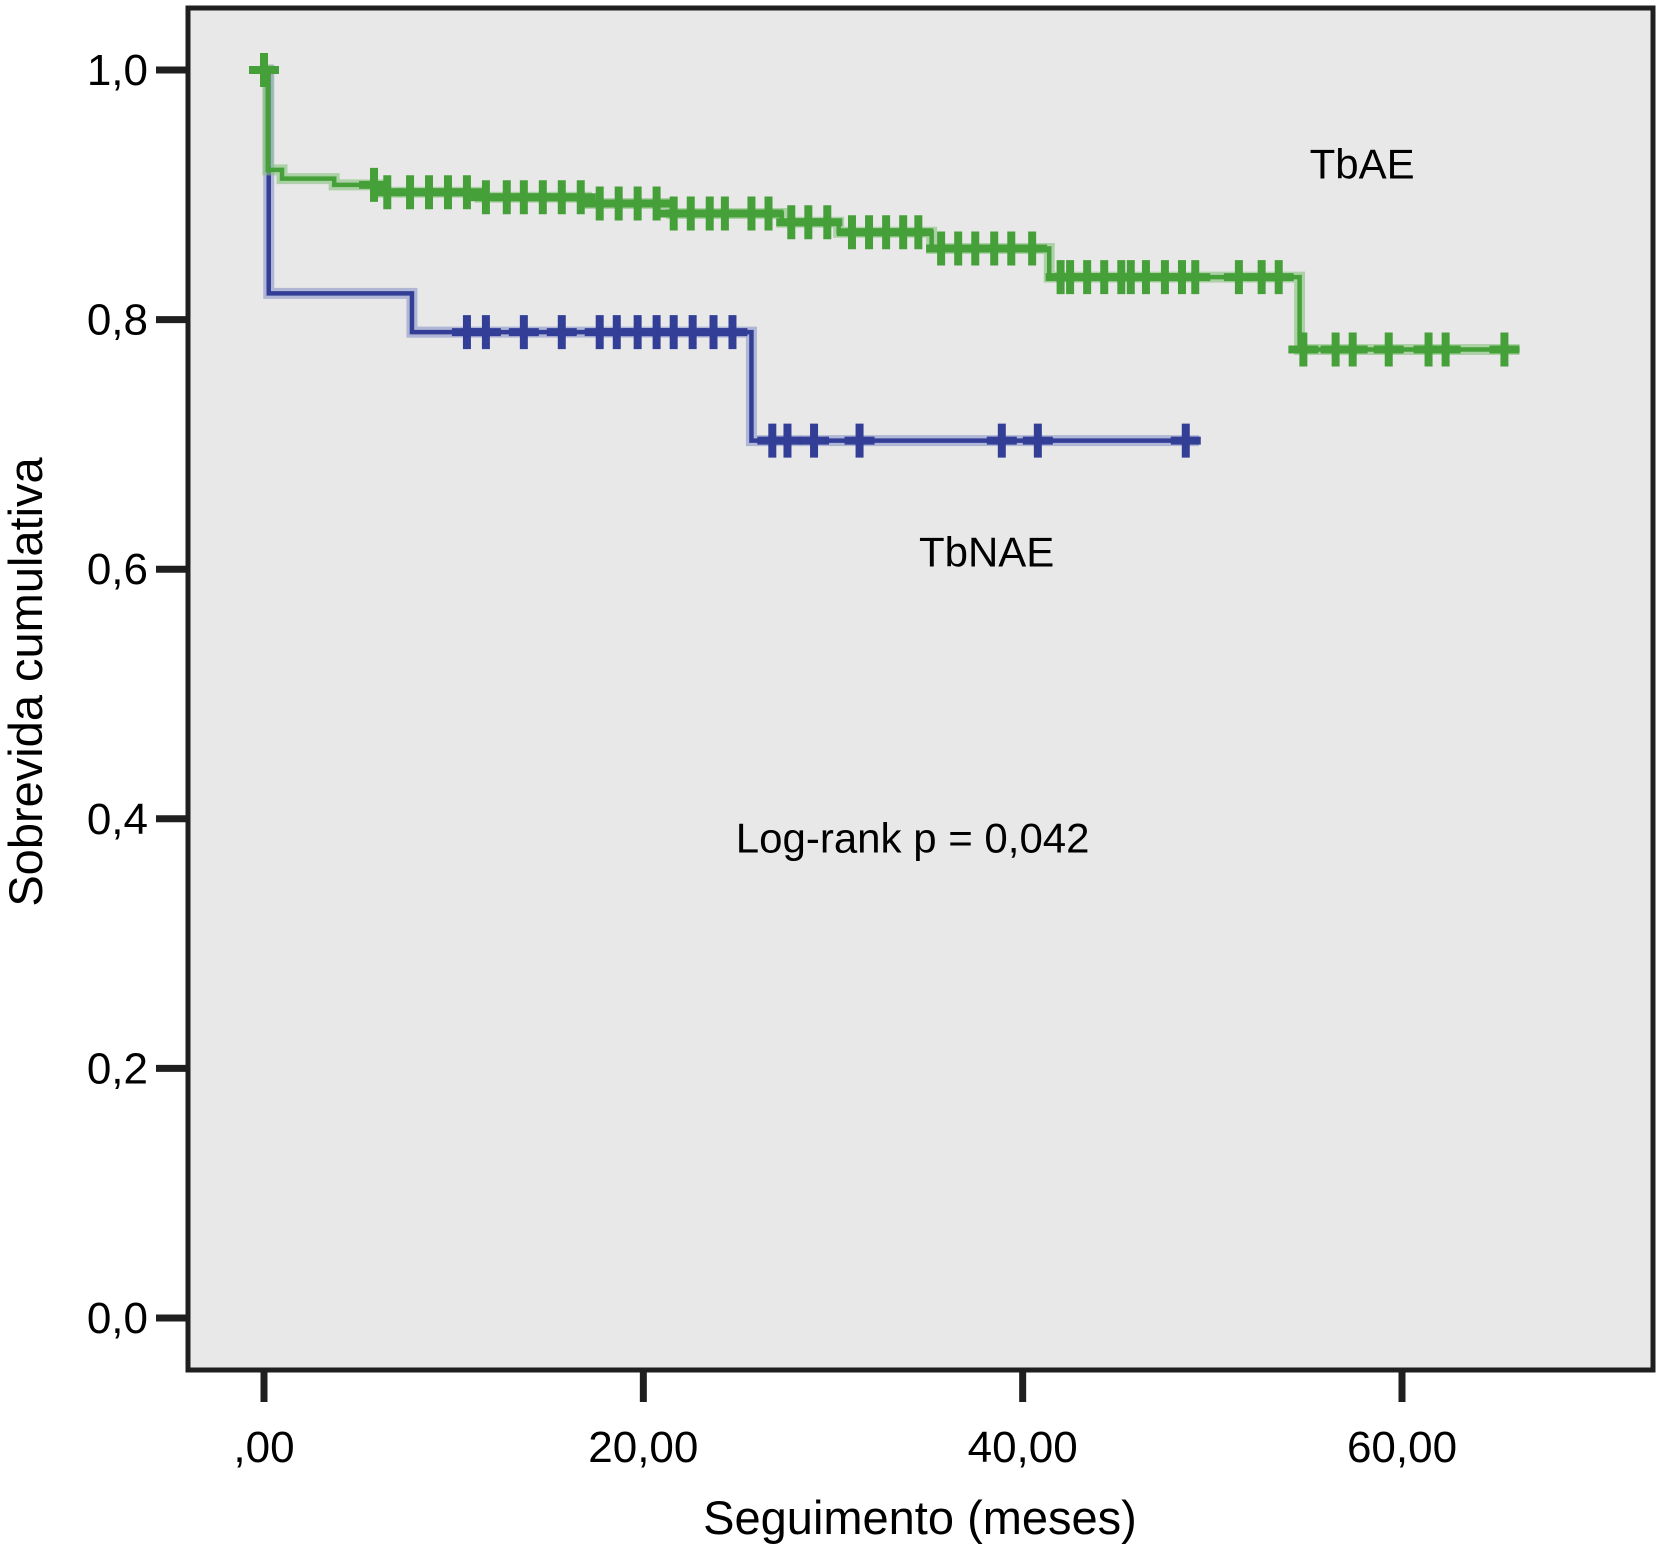 This screenshot has height=1549, width=1659. Describe the element at coordinates (117, 320) in the screenshot. I see `y-tick-label: 0,8` at that location.